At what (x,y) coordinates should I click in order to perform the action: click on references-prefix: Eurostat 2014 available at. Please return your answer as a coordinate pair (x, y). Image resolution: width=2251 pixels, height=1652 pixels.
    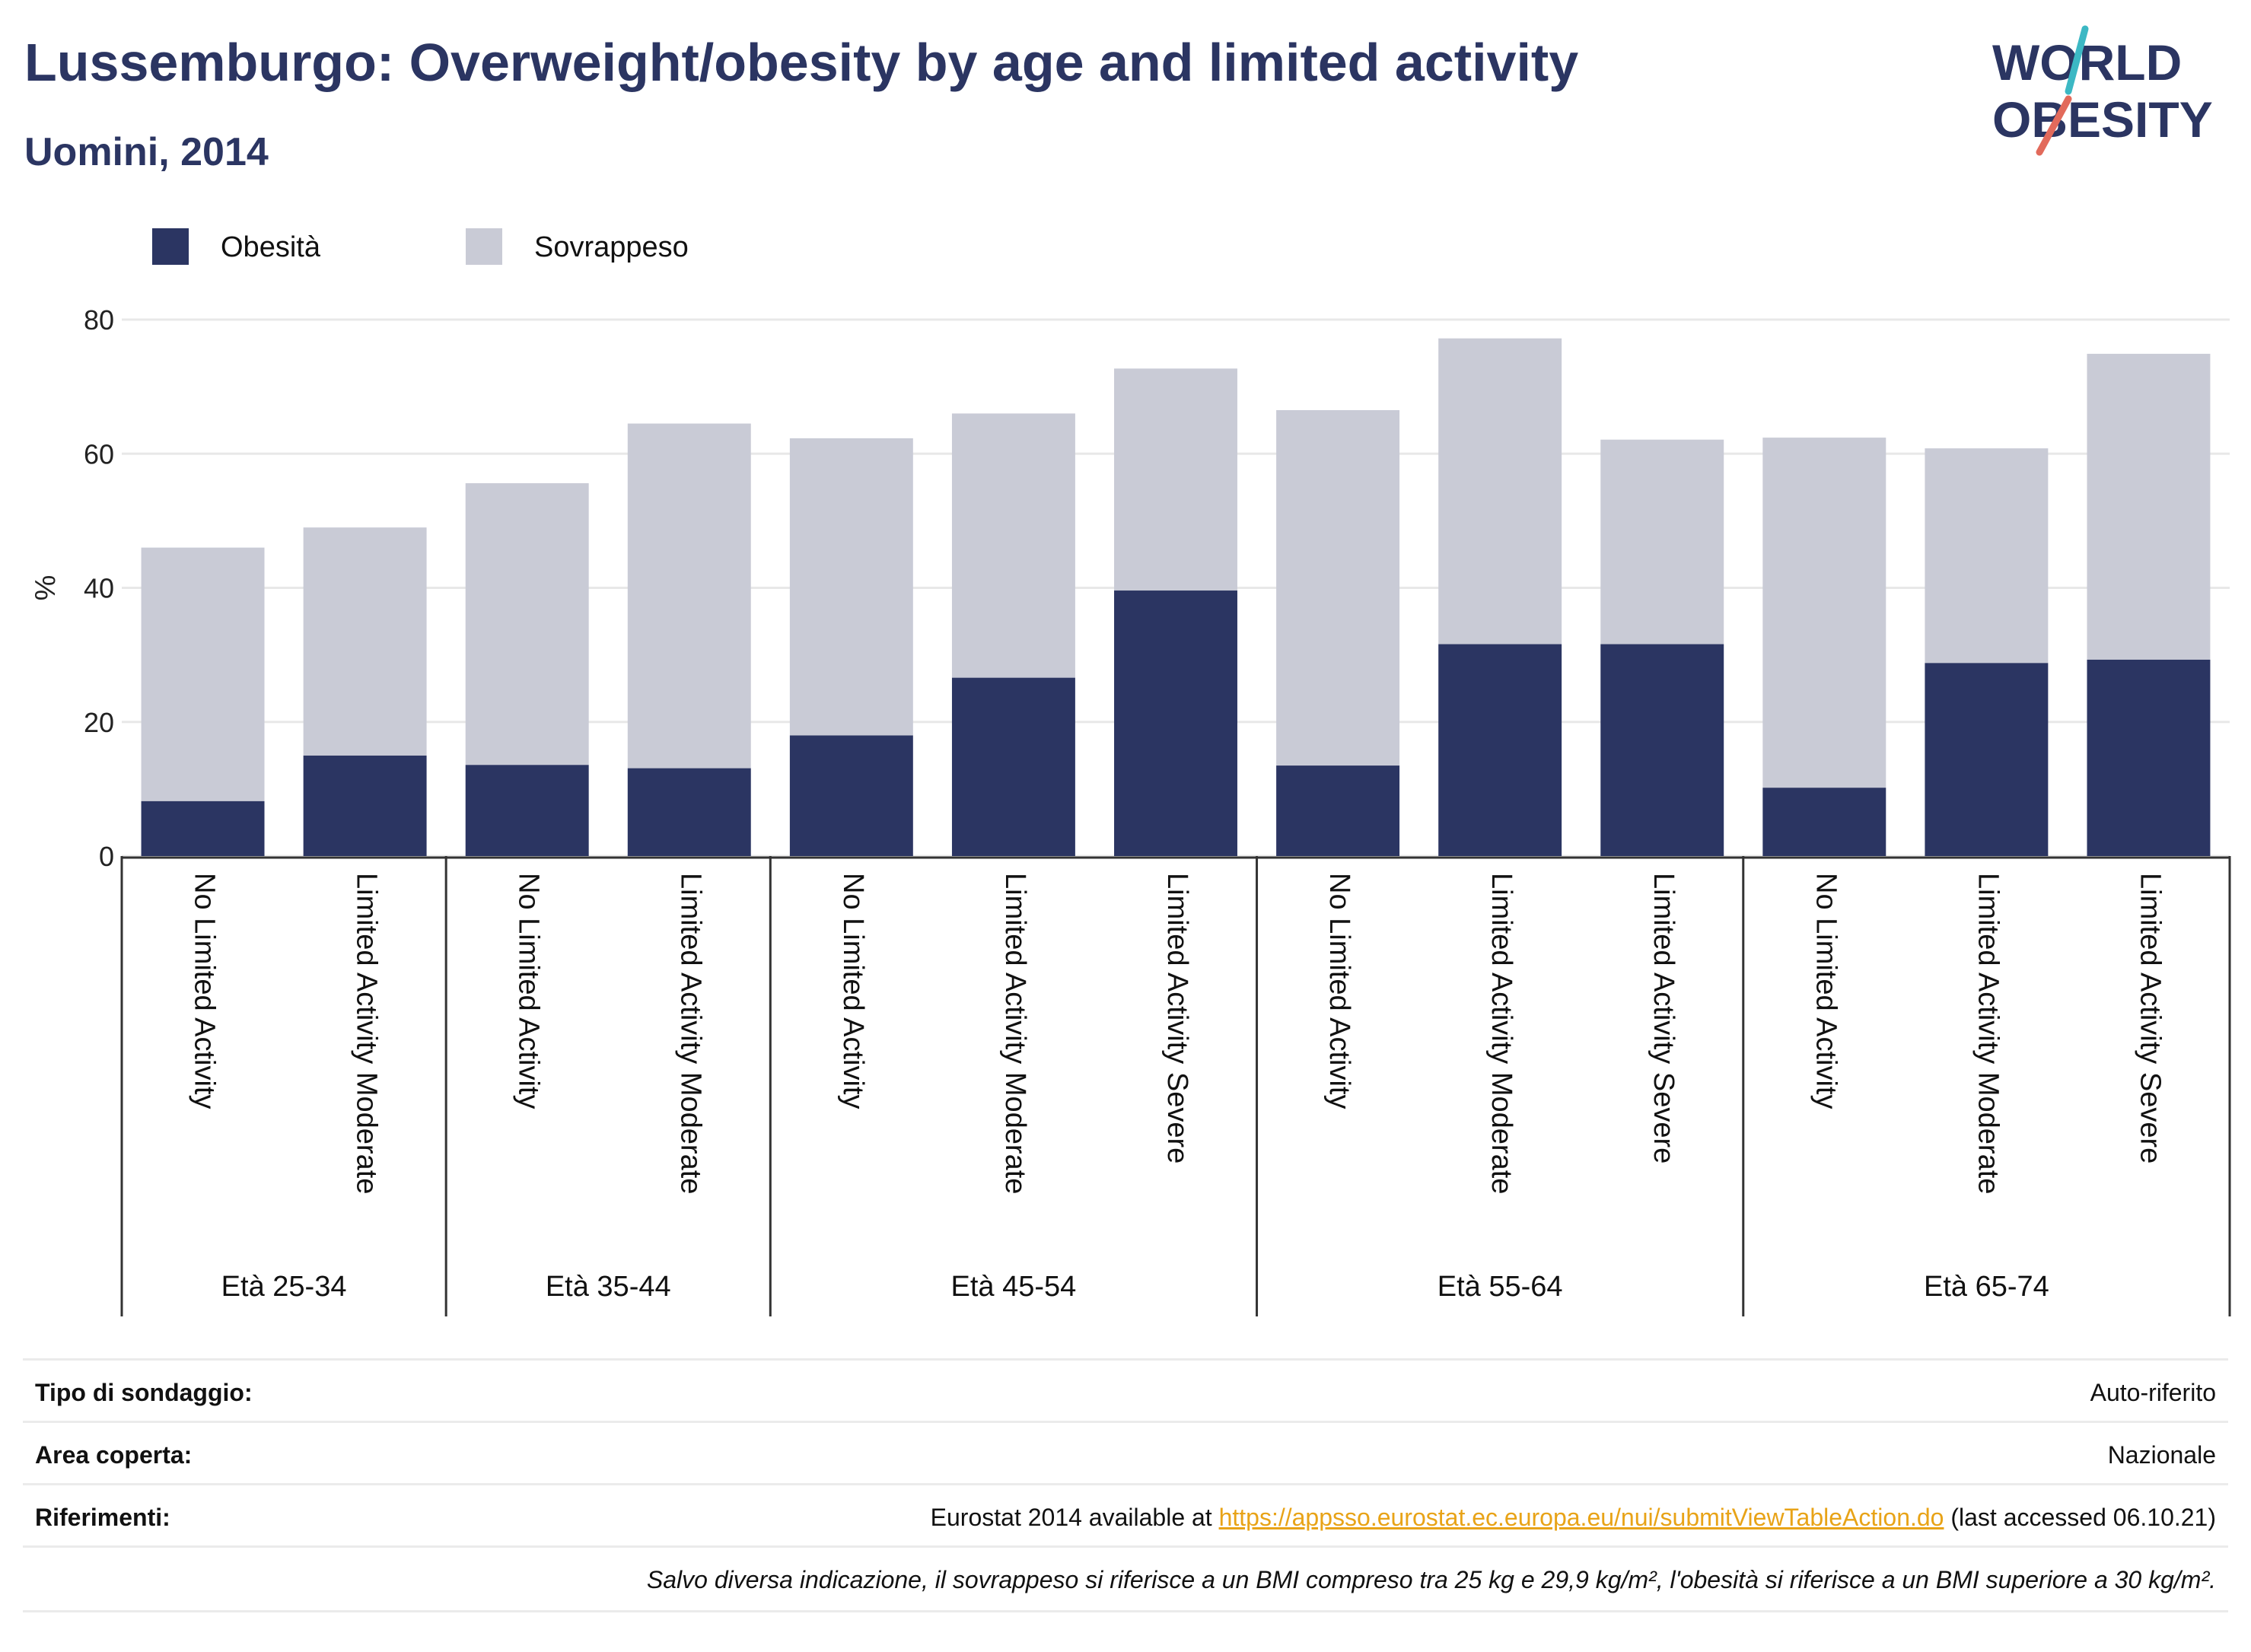
    Looking at the image, I should click on (1074, 1517).